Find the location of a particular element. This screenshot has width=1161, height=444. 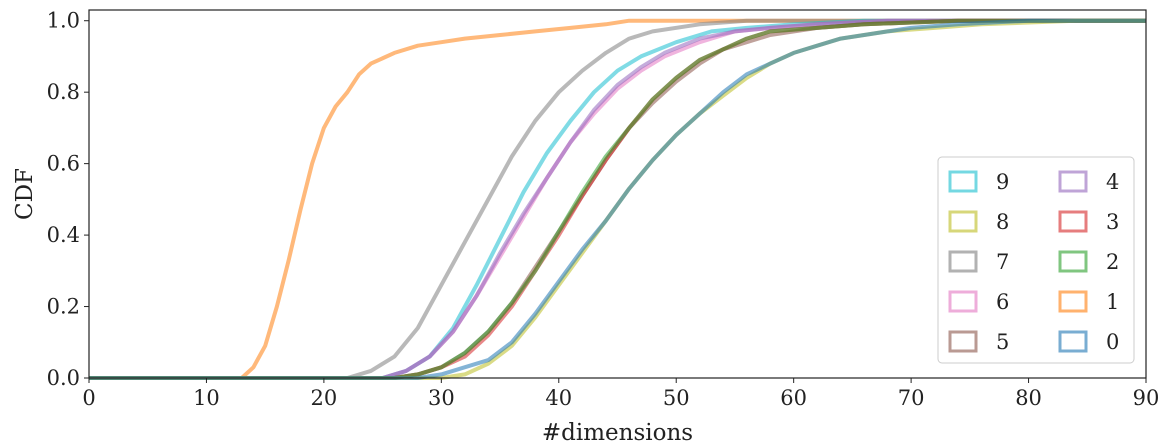

x-tick-label: 40 is located at coordinates (558, 398).